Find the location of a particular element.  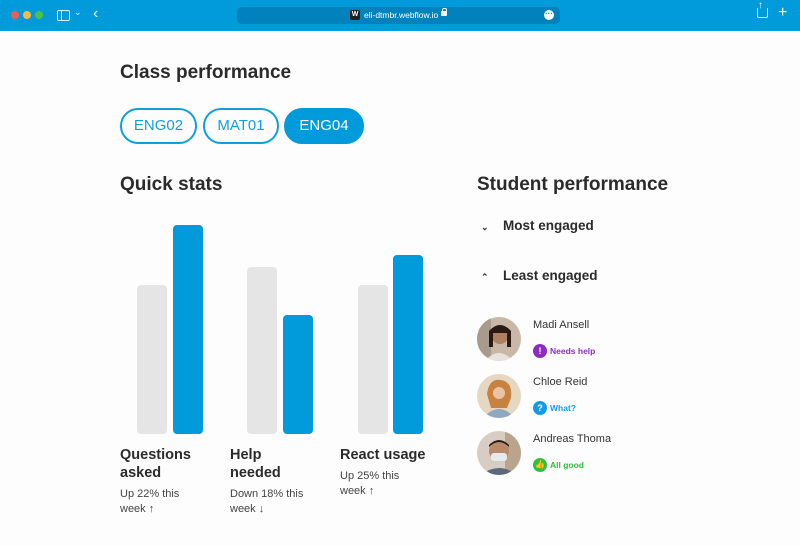

lock-icon is located at coordinates (444, 12).